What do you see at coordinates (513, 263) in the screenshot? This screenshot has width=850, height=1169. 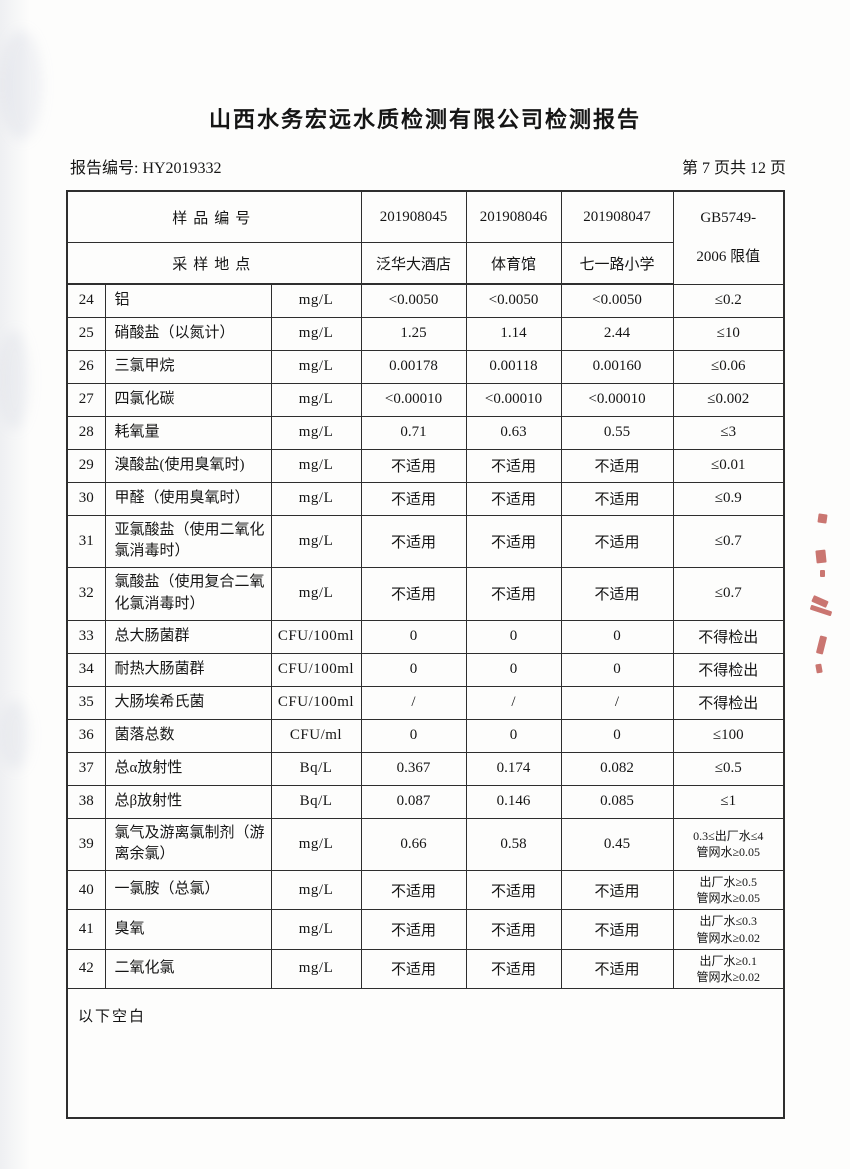 I see `sampling-location-2: 体育馆` at bounding box center [513, 263].